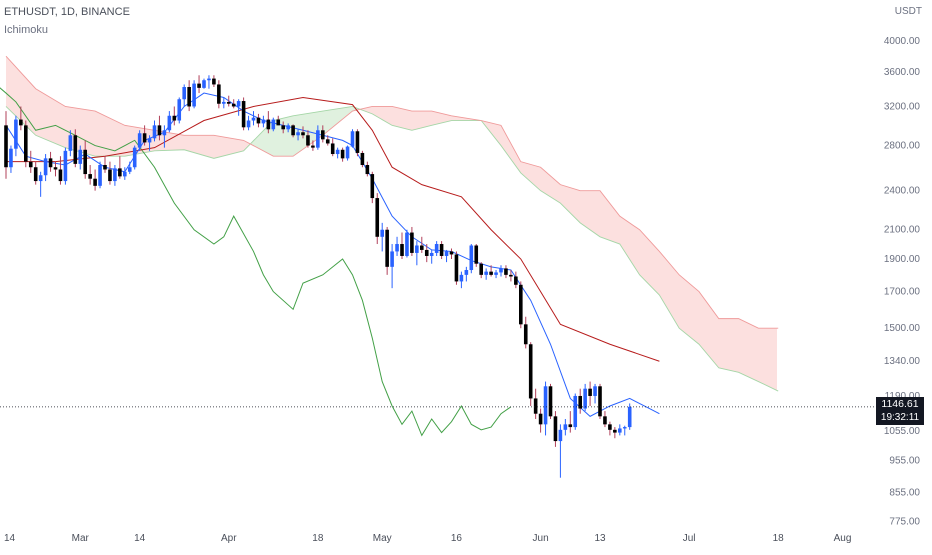 This screenshot has height=555, width=932. What do you see at coordinates (600, 538) in the screenshot?
I see `time-tick-8: 13` at bounding box center [600, 538].